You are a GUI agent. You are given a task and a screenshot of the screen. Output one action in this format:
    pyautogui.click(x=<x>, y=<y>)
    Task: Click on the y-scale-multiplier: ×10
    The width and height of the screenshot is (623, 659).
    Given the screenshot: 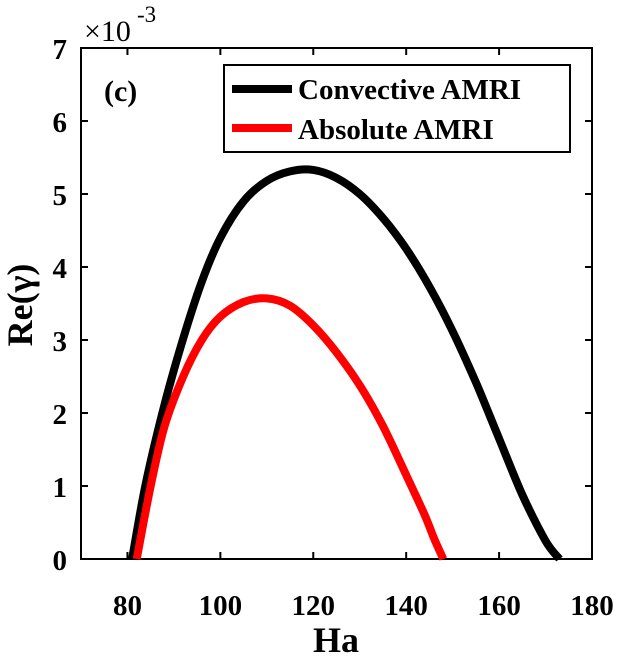 What is the action you would take?
    pyautogui.click(x=107, y=31)
    